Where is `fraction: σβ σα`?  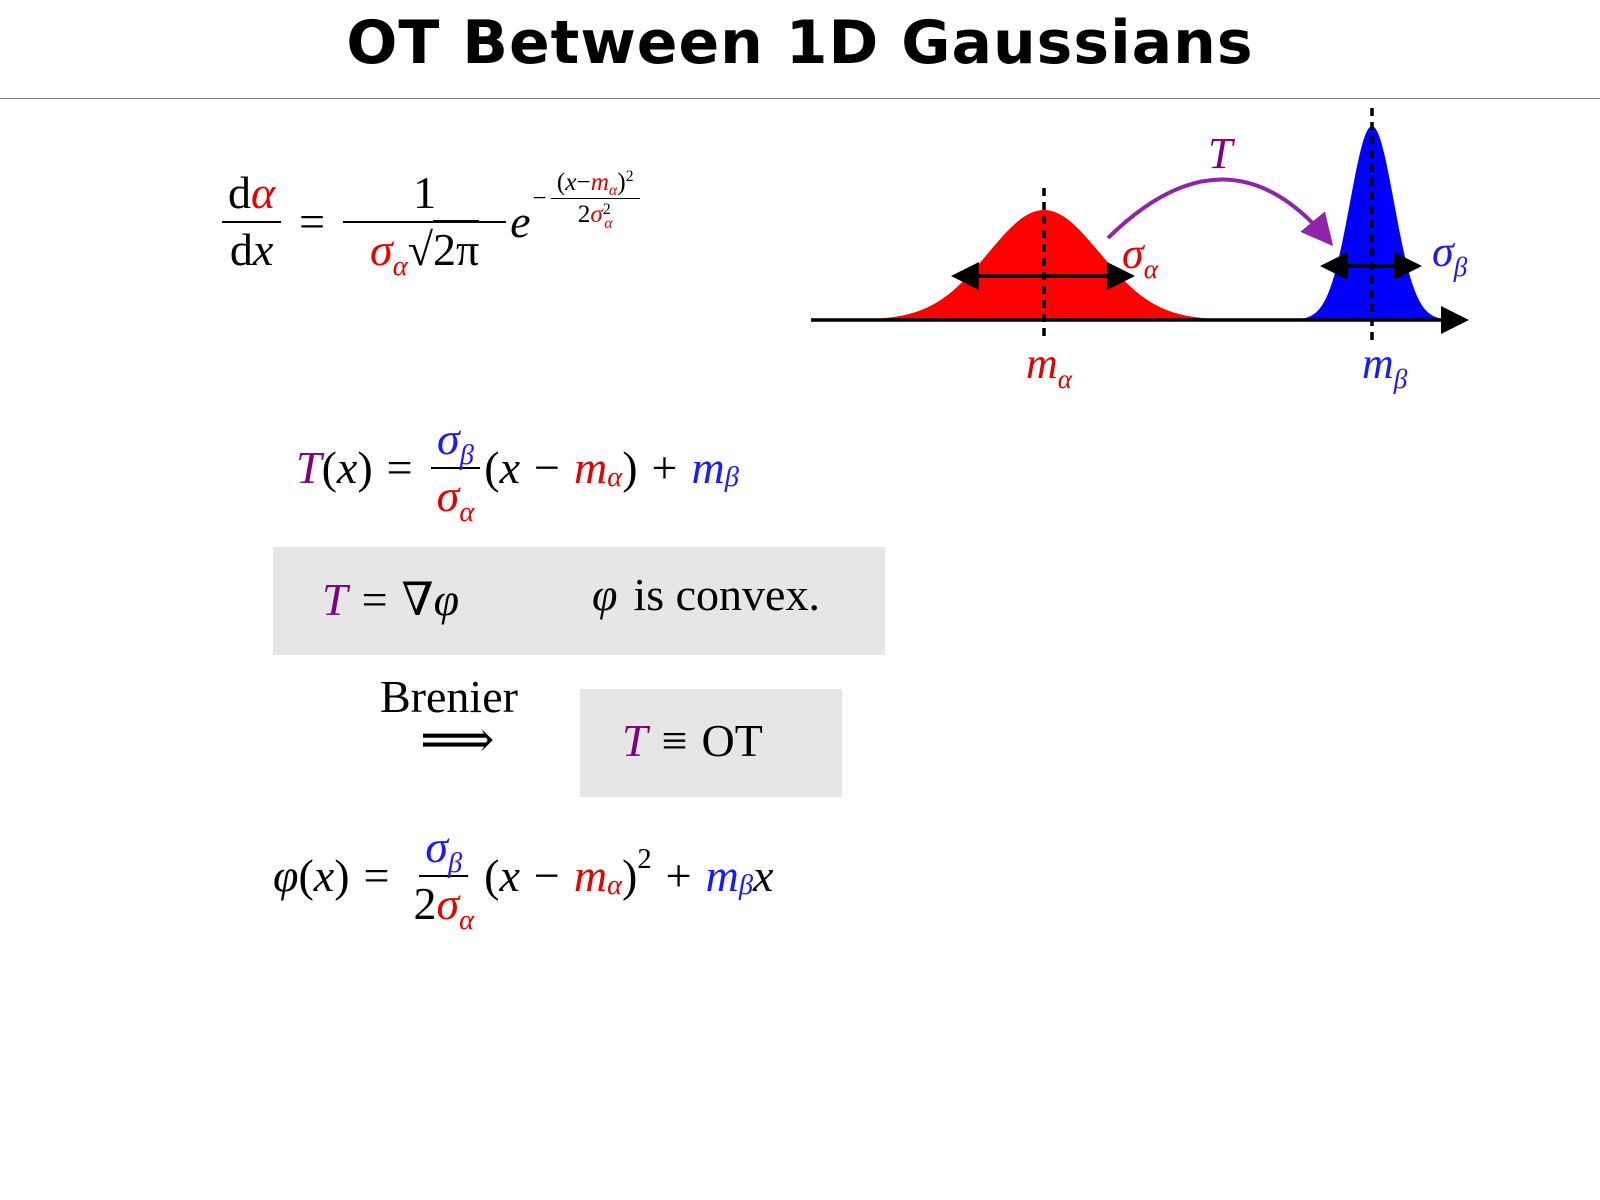 fraction: σβ σα is located at coordinates (456, 470).